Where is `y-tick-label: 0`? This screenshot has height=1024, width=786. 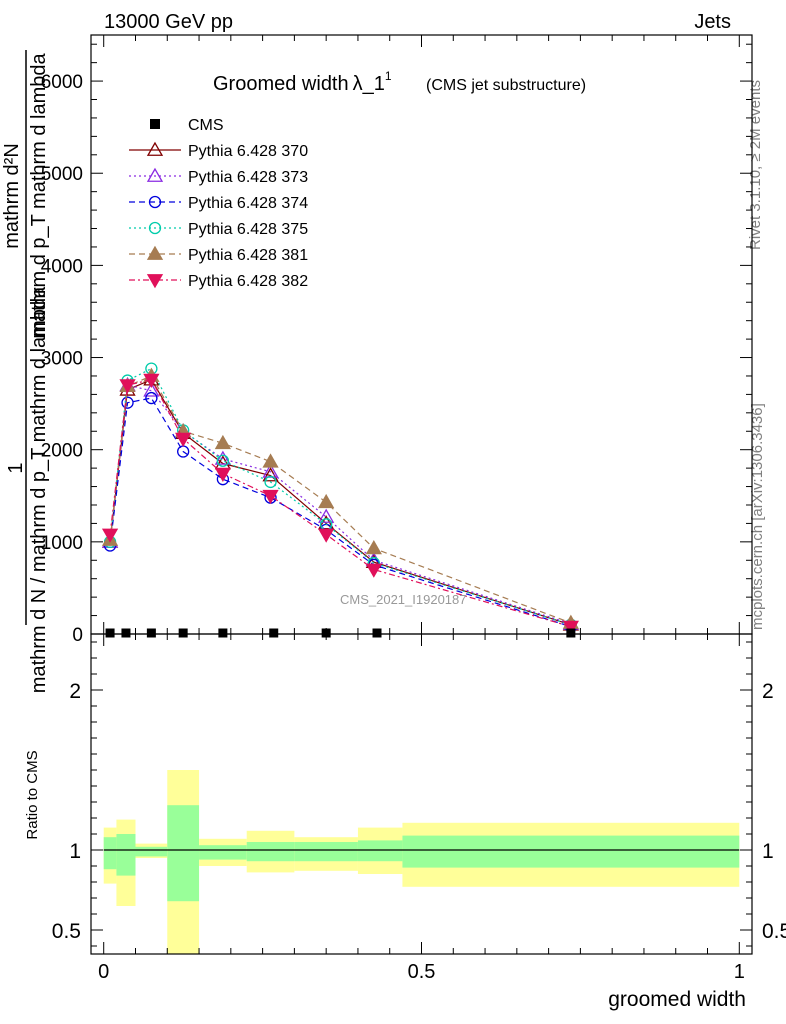
y-tick-label: 0 is located at coordinates (77, 635).